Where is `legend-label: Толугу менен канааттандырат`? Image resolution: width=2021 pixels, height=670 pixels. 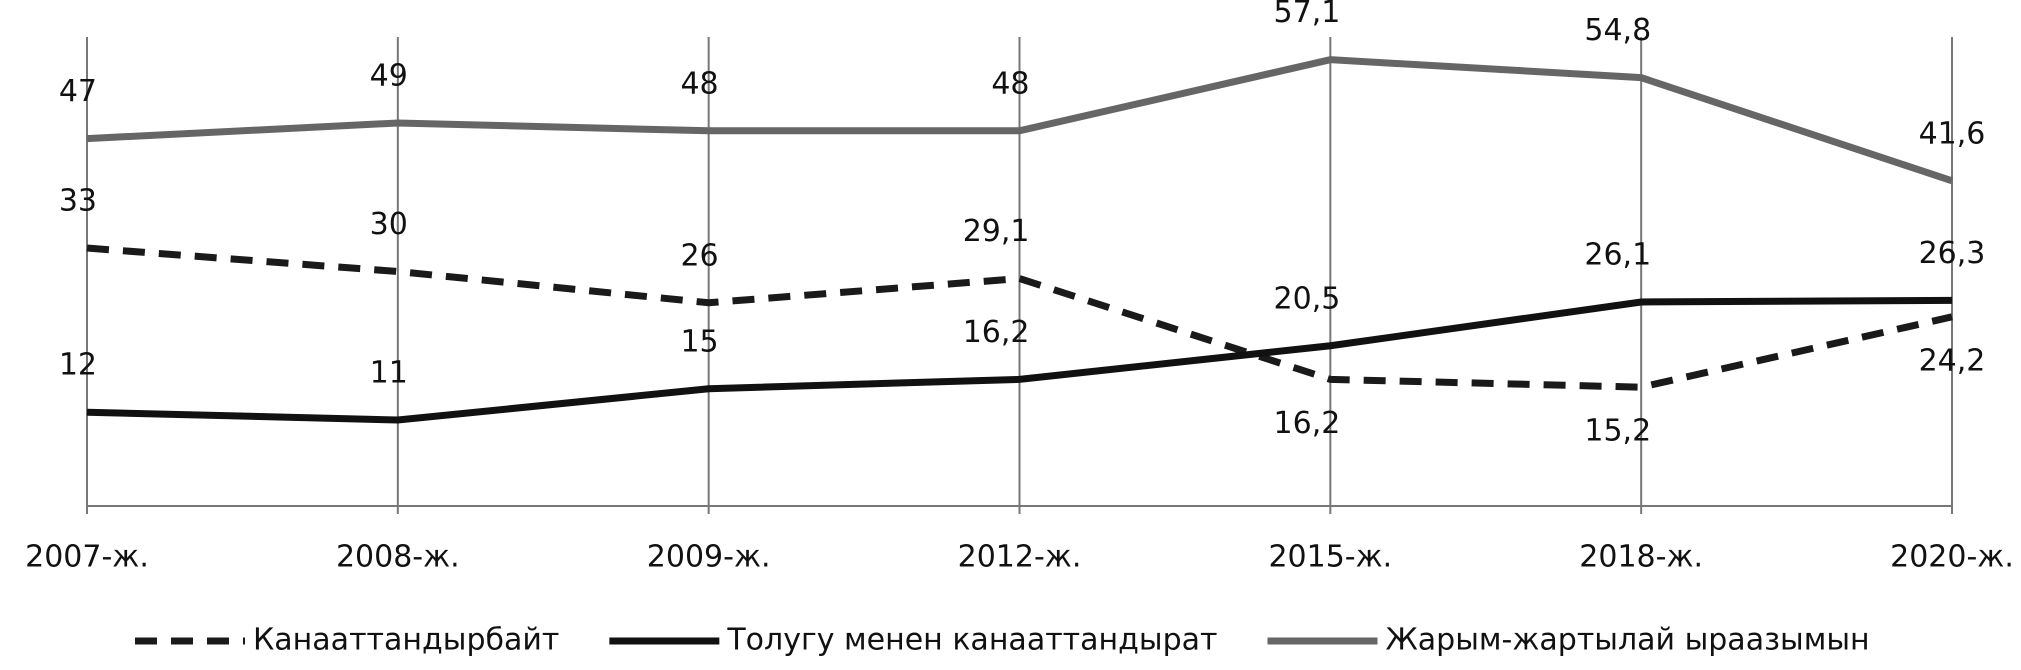 legend-label: Толугу менен канааттандырат is located at coordinates (971, 640).